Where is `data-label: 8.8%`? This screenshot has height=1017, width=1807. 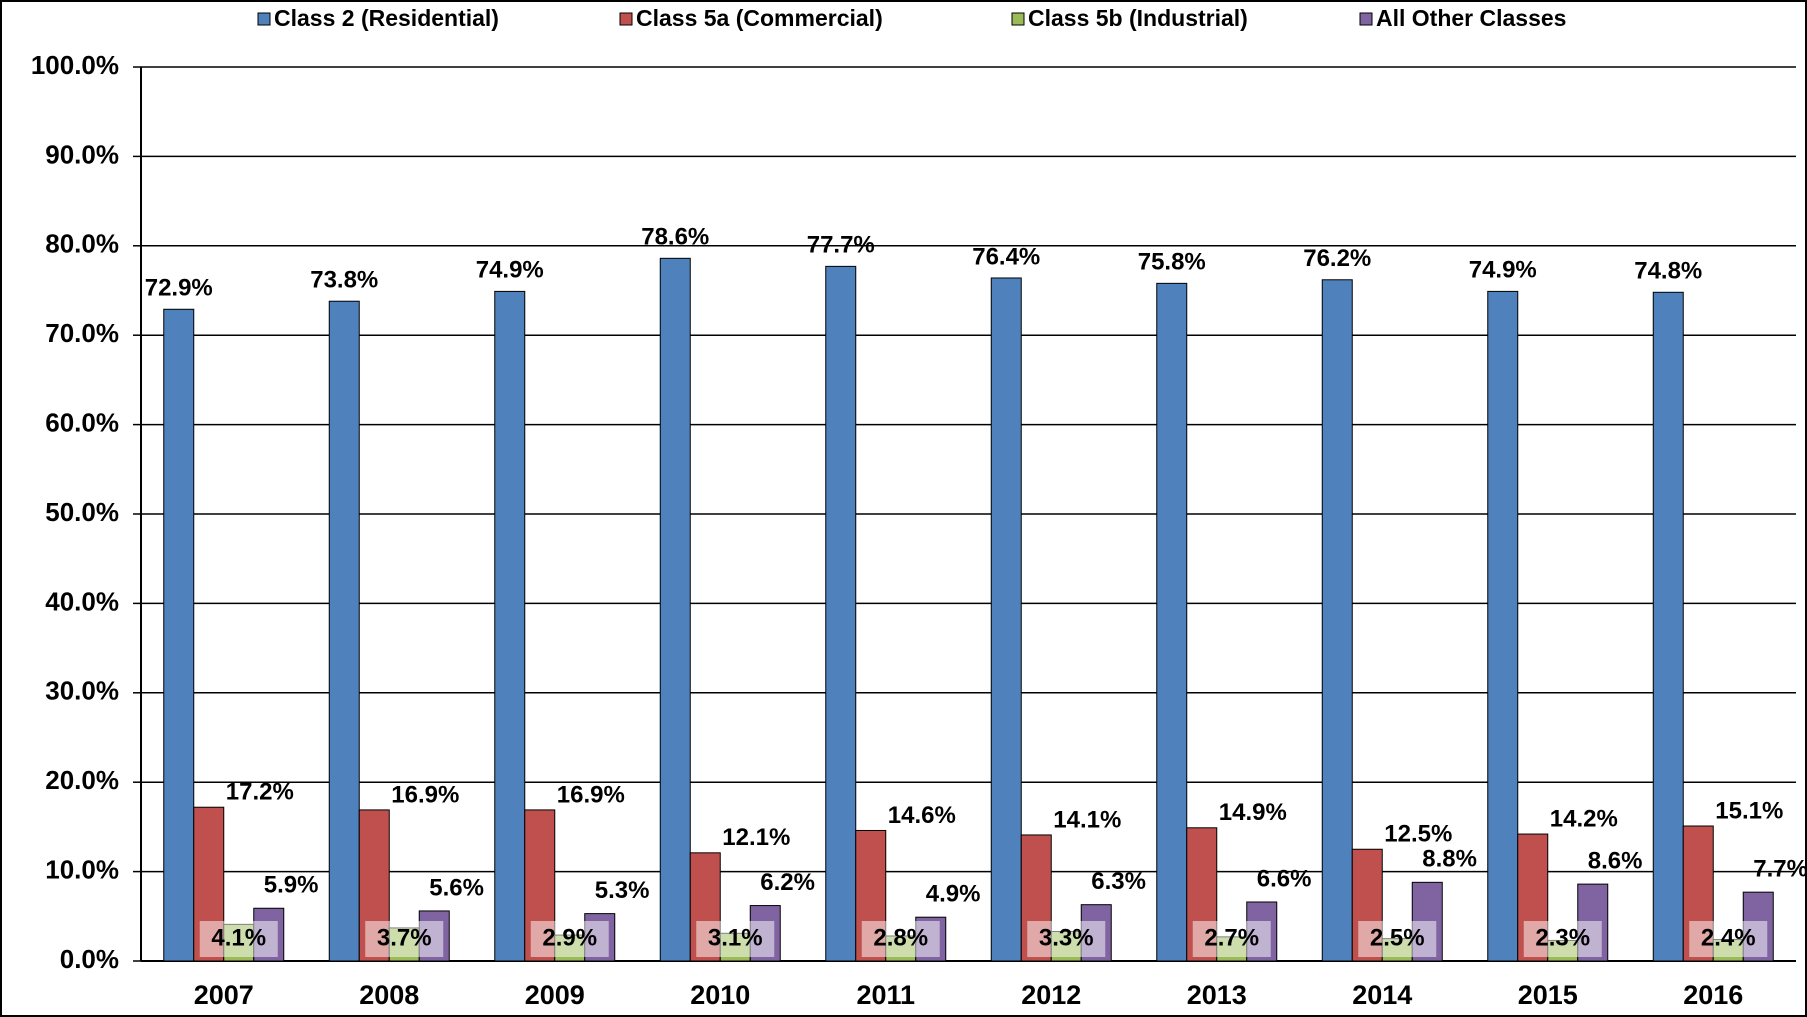
data-label: 8.8% is located at coordinates (1449, 859).